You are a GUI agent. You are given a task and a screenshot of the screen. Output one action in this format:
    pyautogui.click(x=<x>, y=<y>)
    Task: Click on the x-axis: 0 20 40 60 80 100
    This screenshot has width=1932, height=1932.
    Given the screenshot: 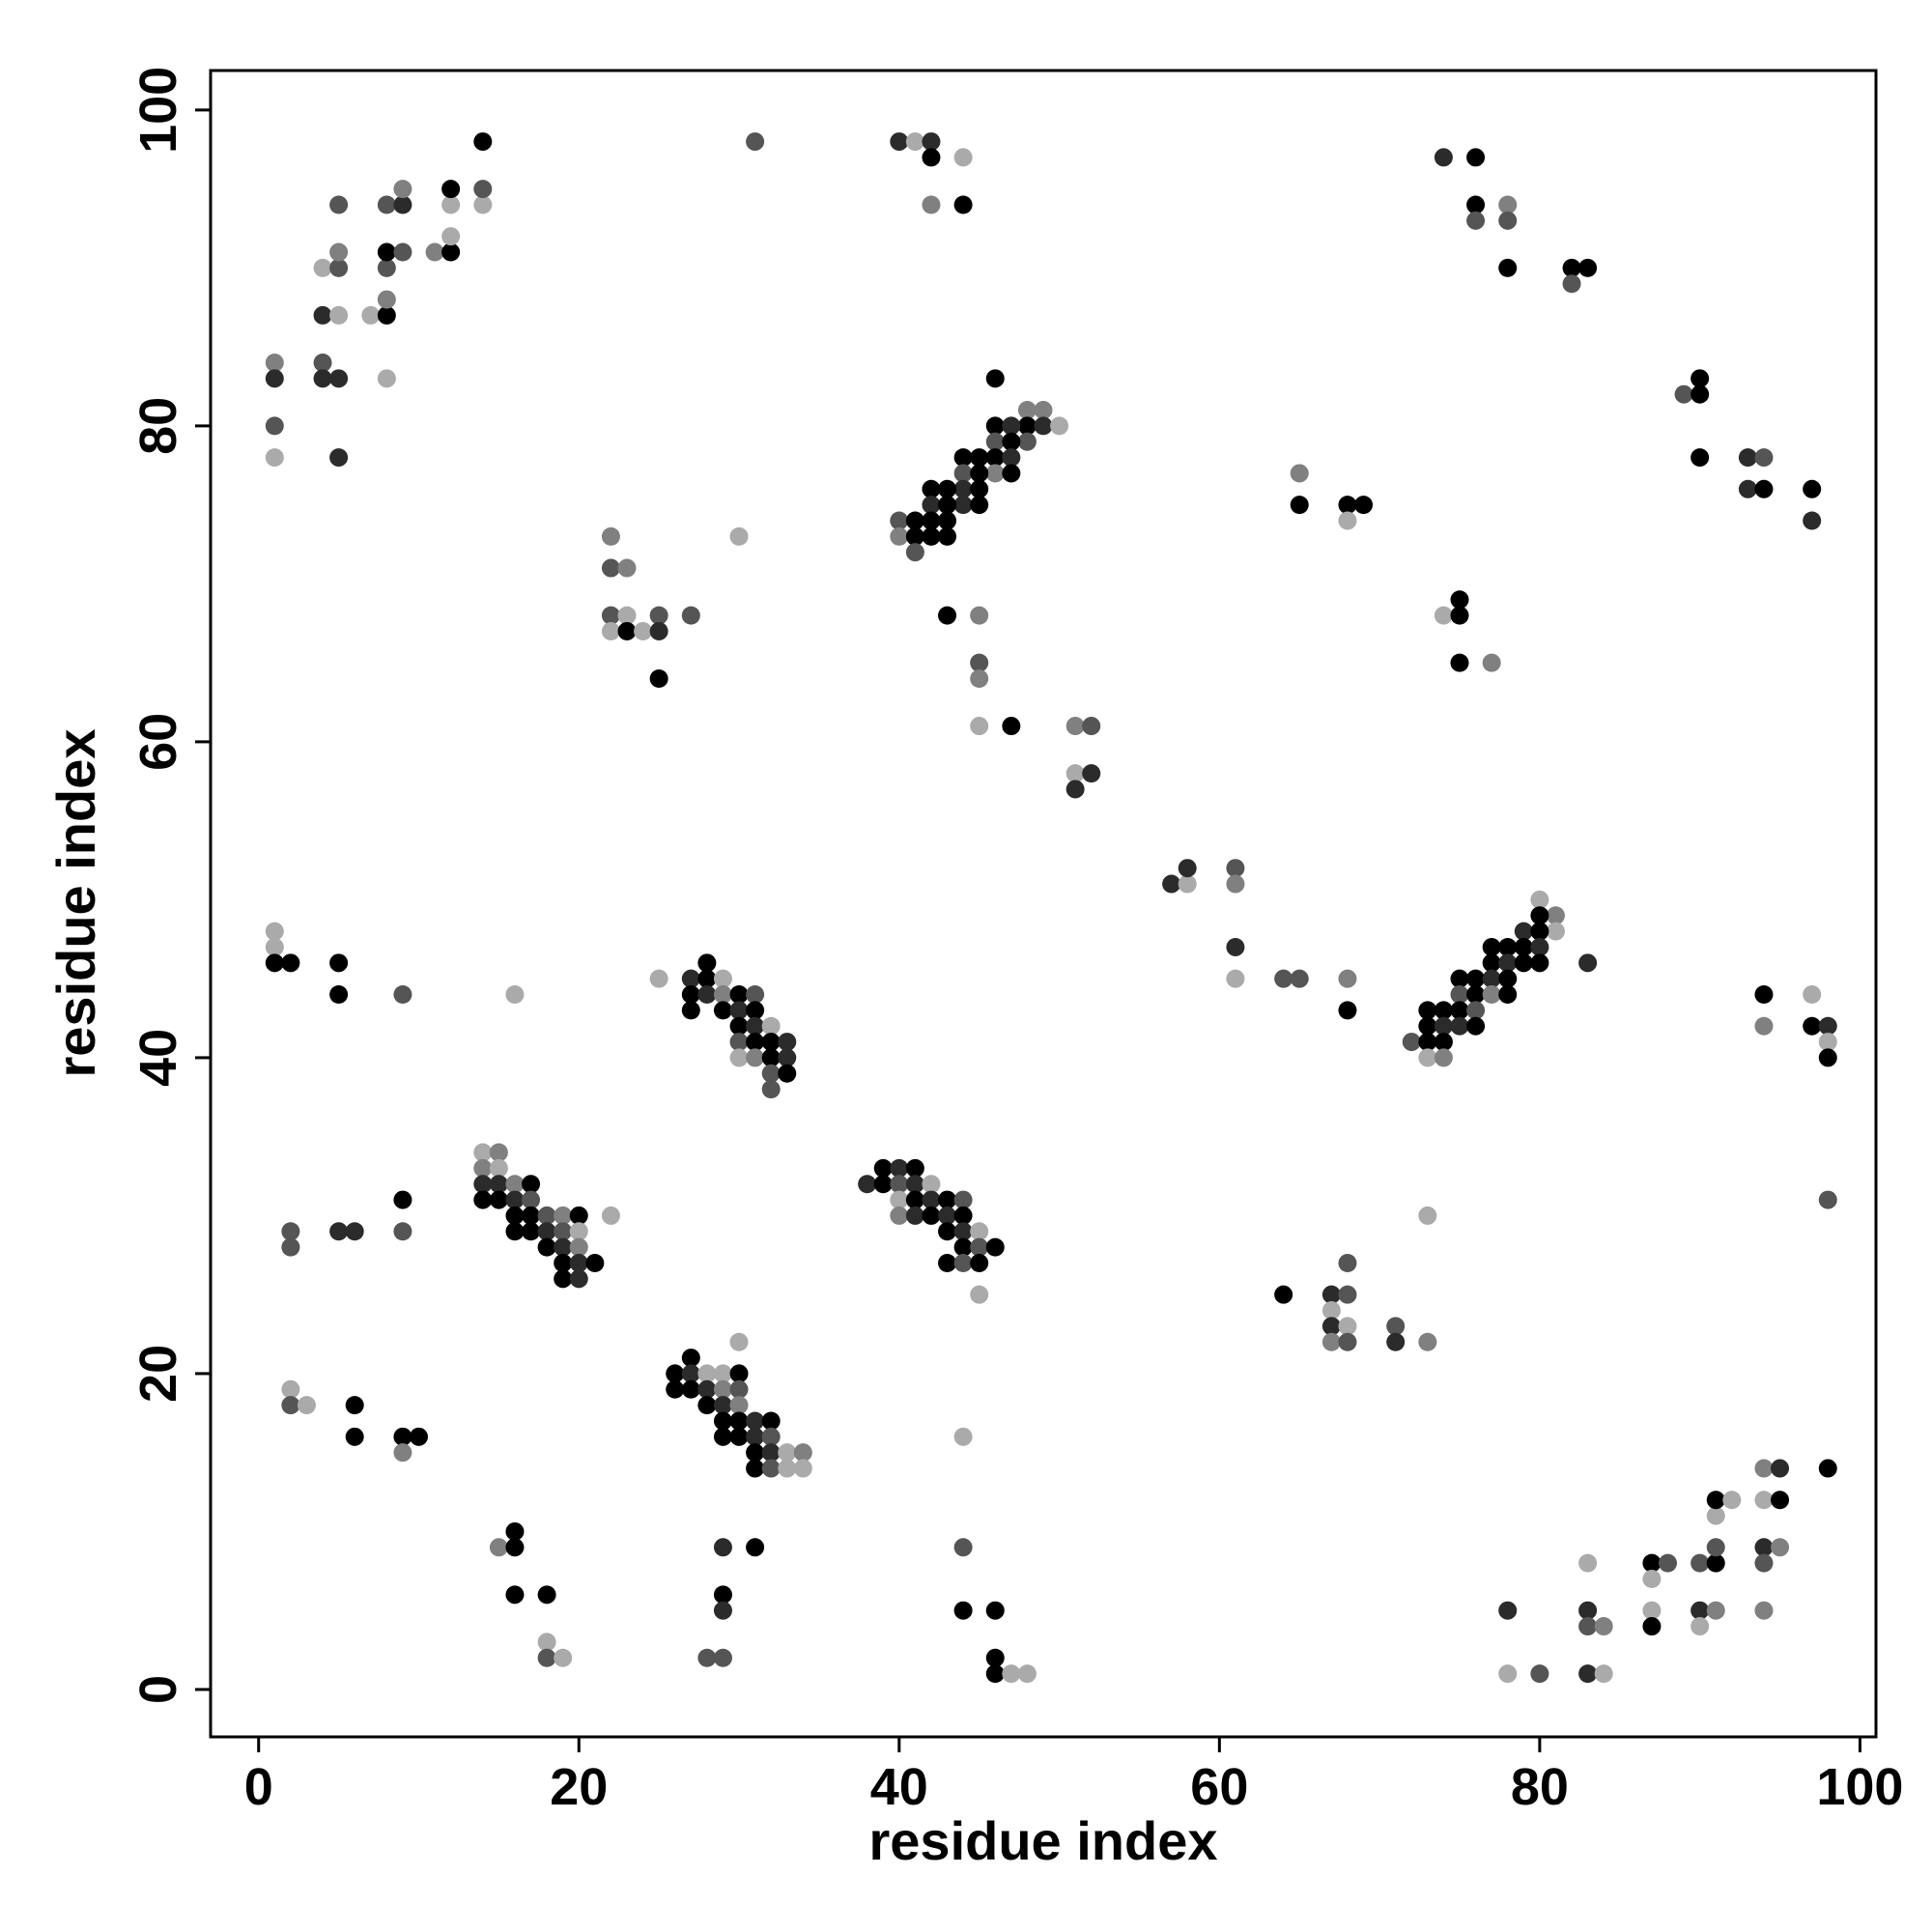 What is the action you would take?
    pyautogui.click(x=1073, y=1776)
    